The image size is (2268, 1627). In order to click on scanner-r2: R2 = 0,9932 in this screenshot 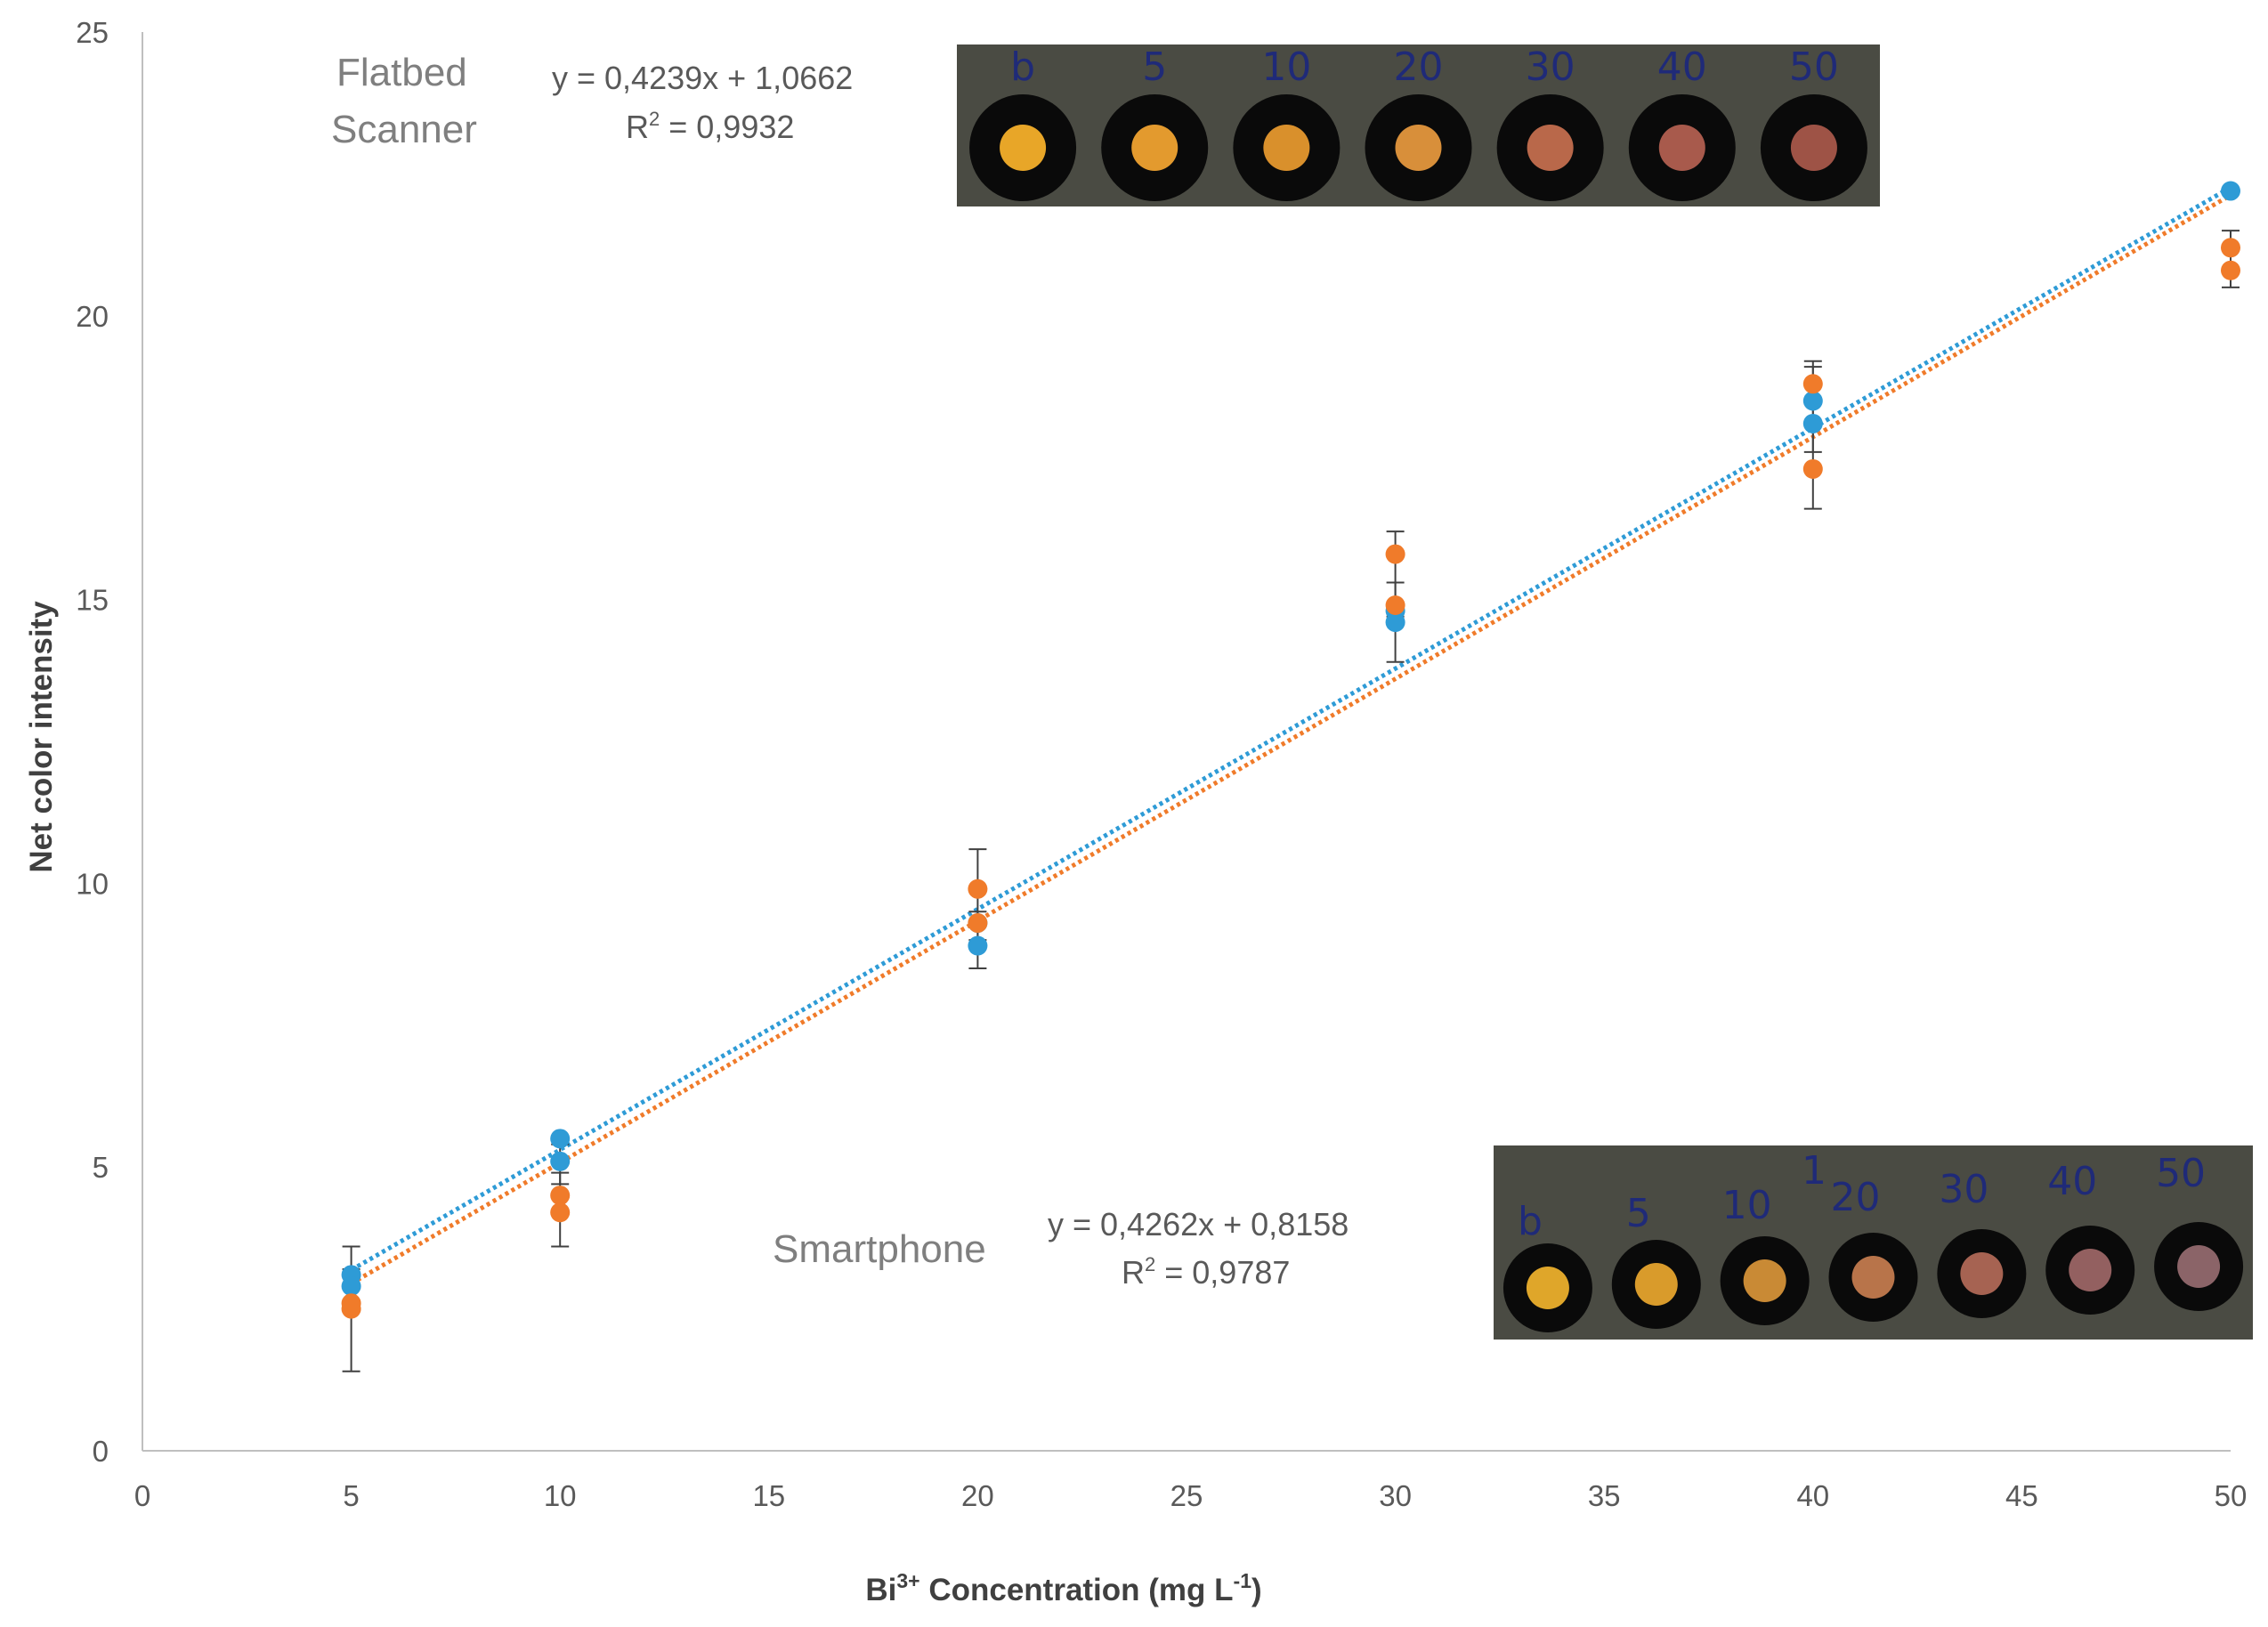, I will do `click(710, 126)`.